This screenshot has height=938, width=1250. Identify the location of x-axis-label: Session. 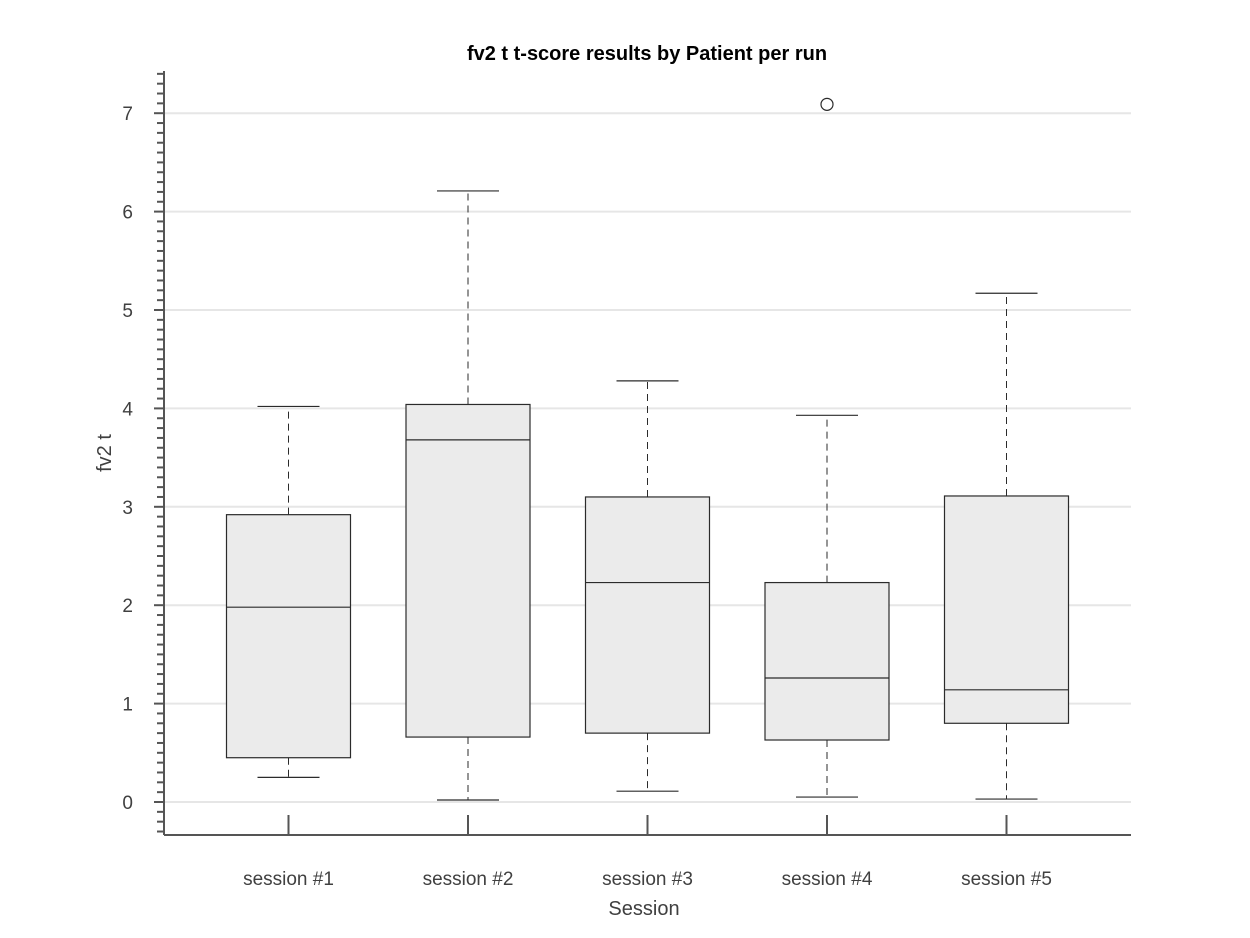
(643, 909).